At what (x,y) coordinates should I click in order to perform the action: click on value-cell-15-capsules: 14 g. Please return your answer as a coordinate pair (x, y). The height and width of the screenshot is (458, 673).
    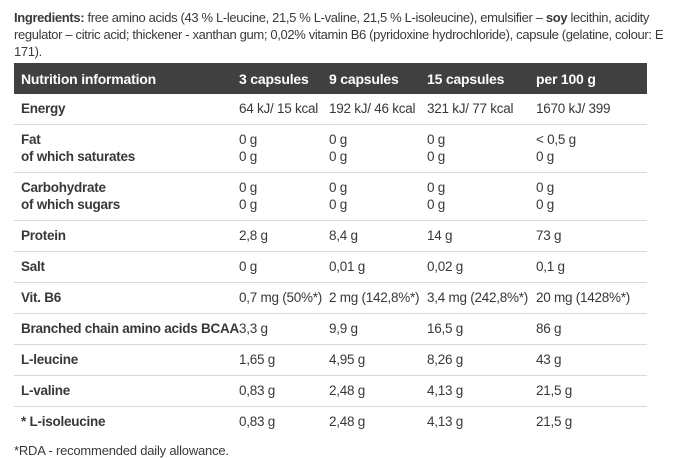
    Looking at the image, I should click on (474, 235).